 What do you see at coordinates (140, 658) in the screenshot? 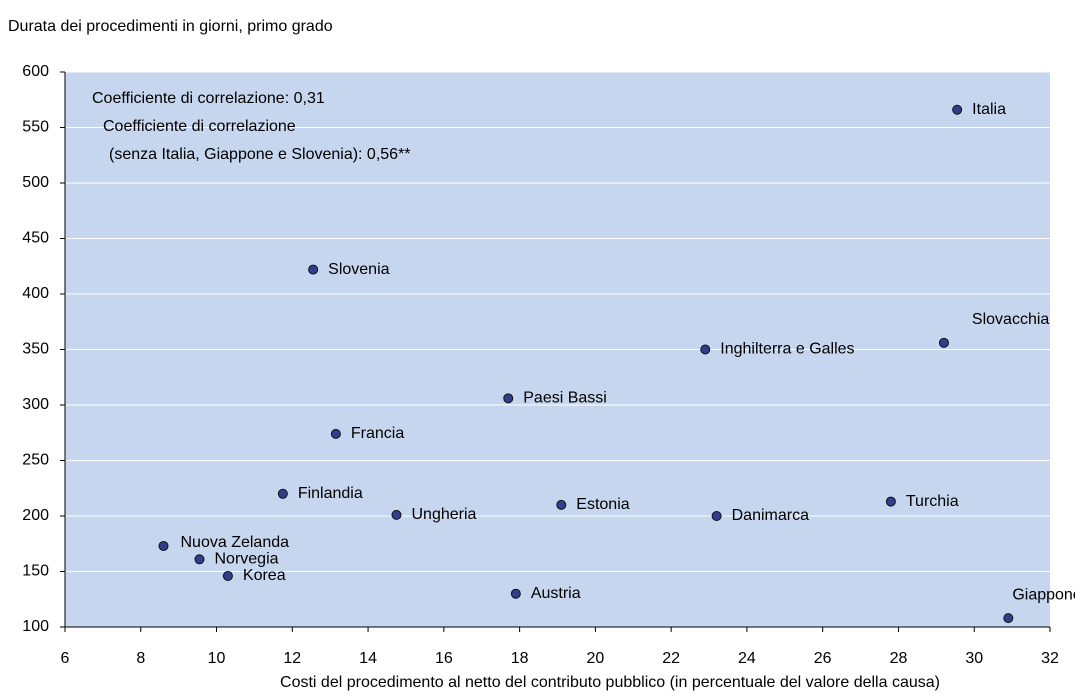
I see `x-tick-label: 8` at bounding box center [140, 658].